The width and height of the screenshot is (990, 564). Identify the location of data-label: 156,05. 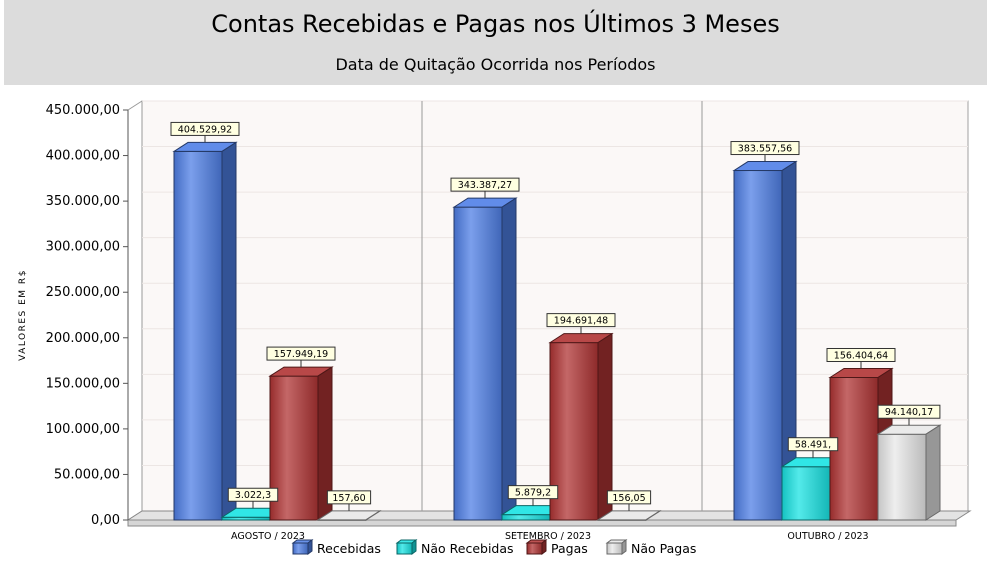
(628, 498).